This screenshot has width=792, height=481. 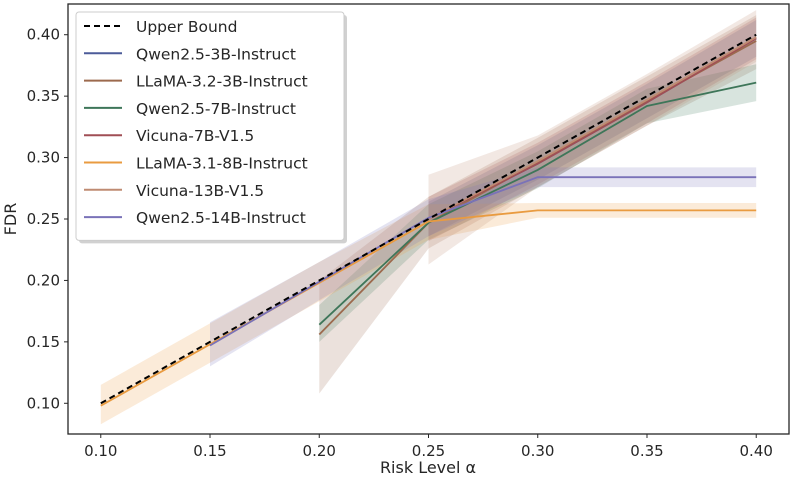 What do you see at coordinates (43, 219) in the screenshot?
I see `y-tick-label: 0.25` at bounding box center [43, 219].